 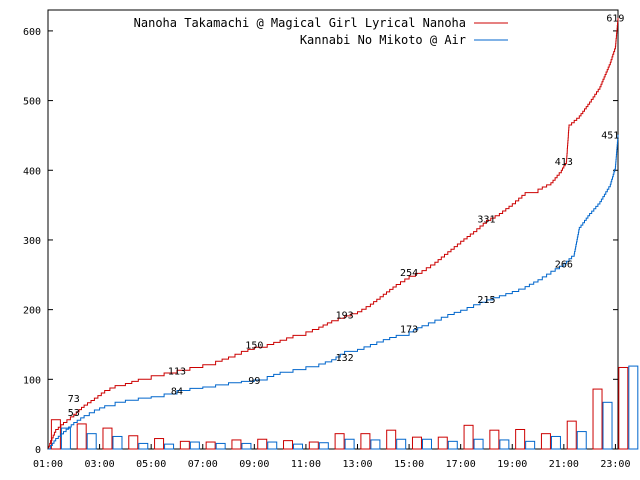 What do you see at coordinates (615, 464) in the screenshot?
I see `x-tick-label: 23:00` at bounding box center [615, 464].